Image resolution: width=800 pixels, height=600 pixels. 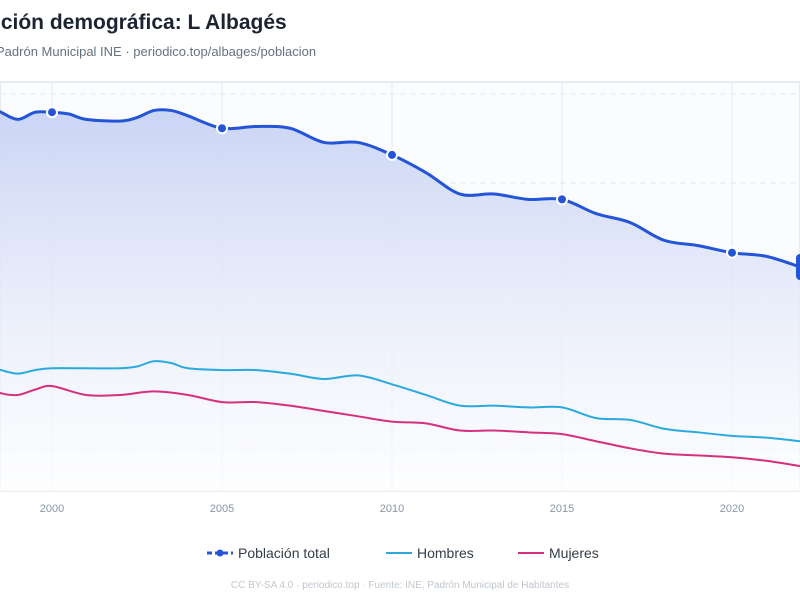 I want to click on x-tick-label: 2000, so click(x=52, y=509).